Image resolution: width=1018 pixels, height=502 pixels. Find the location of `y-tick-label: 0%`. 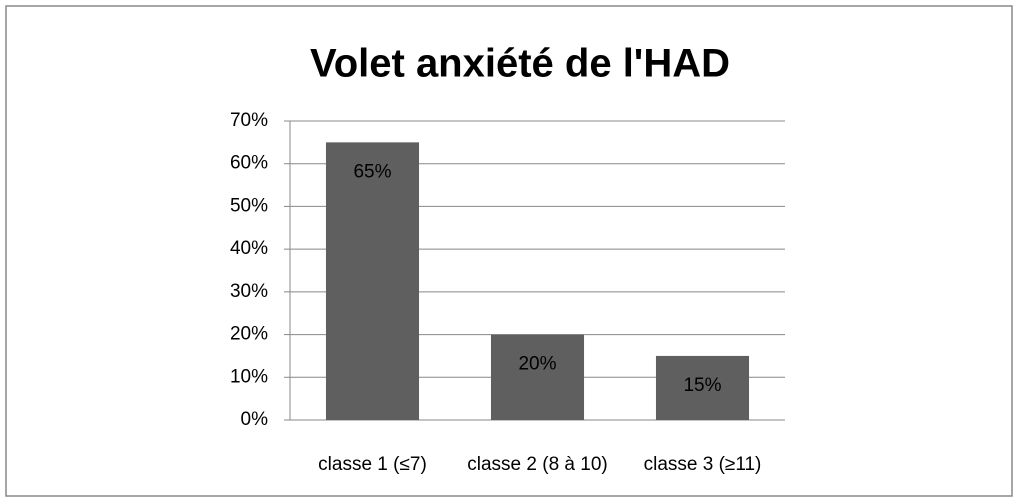

y-tick-label: 0% is located at coordinates (255, 419).